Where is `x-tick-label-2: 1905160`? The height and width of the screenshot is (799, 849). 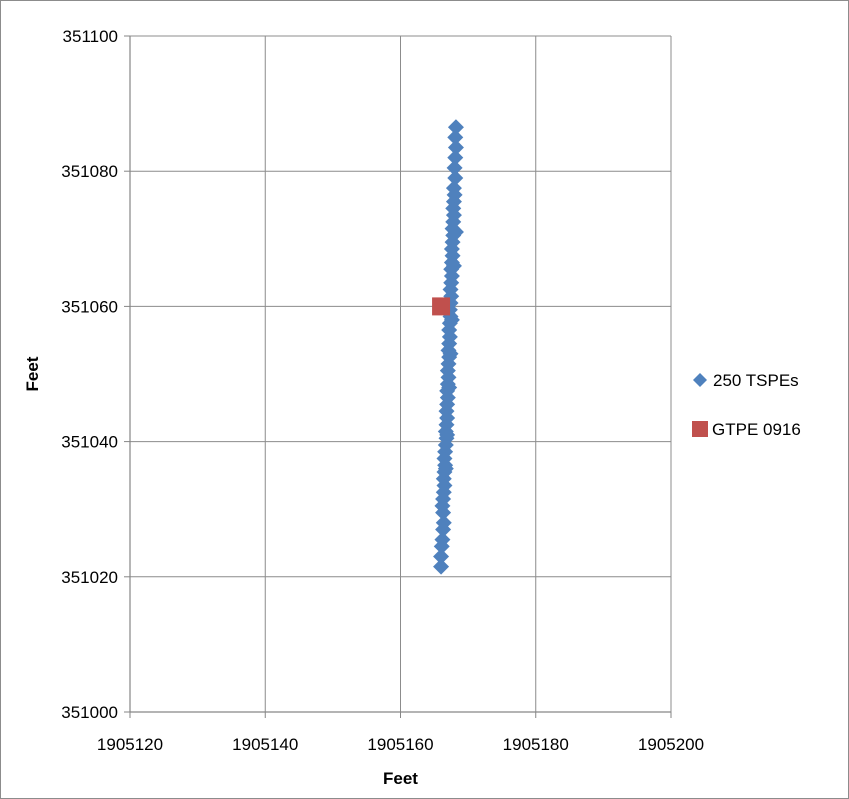
x-tick-label-2: 1905160 is located at coordinates (400, 744).